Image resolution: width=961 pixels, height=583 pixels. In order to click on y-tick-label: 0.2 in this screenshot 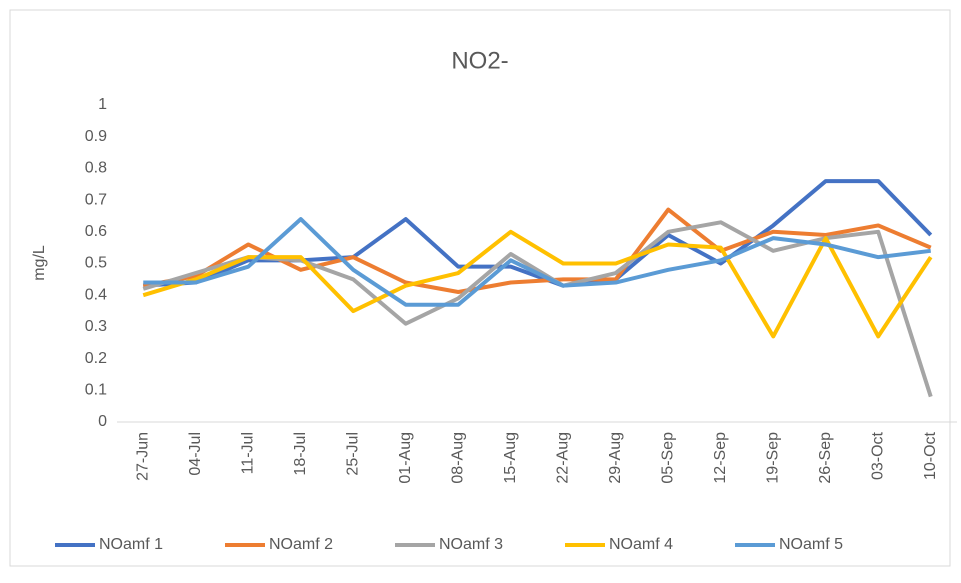, I will do `click(96, 358)`.